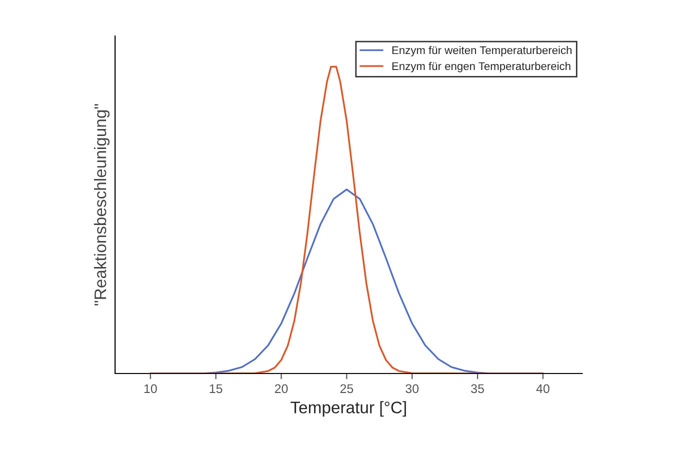 Image resolution: width=677 pixels, height=450 pixels. Describe the element at coordinates (150, 389) in the screenshot. I see `x-tick-label: 10` at that location.